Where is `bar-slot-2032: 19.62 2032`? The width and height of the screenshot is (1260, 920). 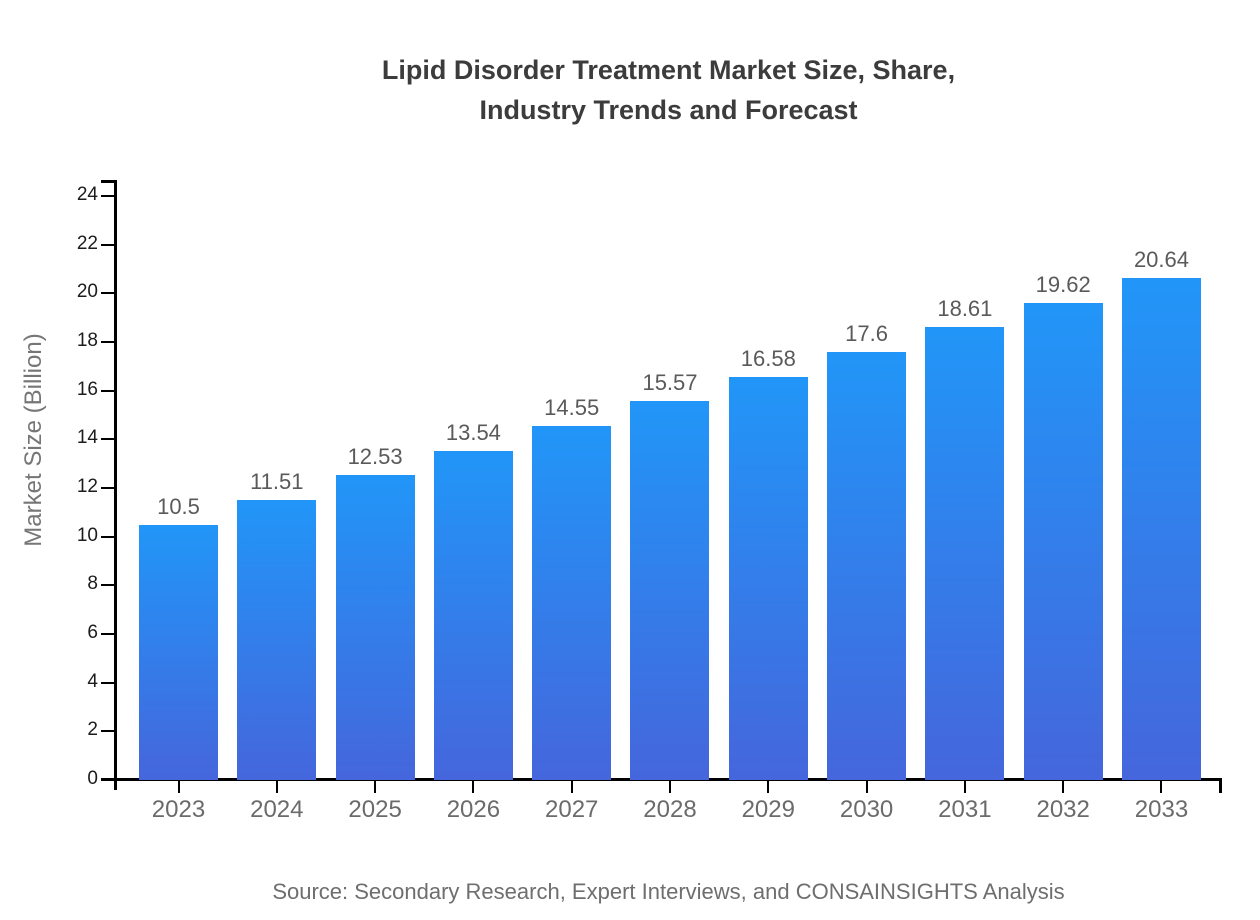
bar-slot-2032: 19.62 2032 is located at coordinates (1063, 501).